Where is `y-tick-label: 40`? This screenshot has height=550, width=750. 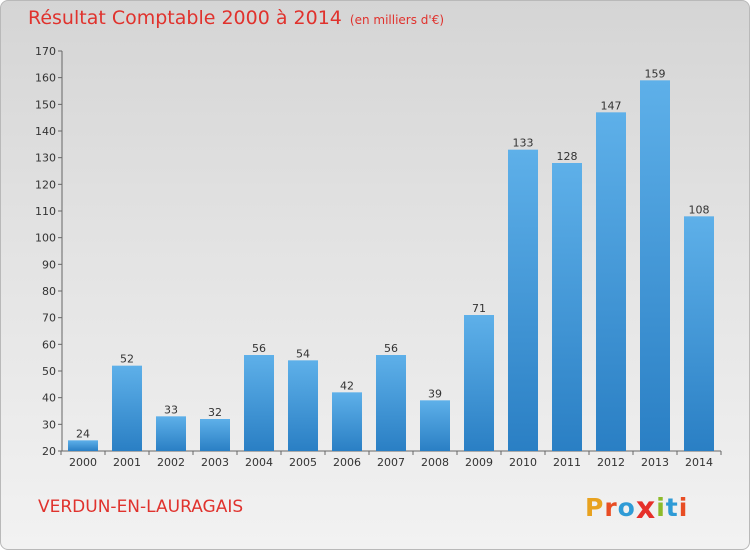
y-tick-label: 40 is located at coordinates (49, 398).